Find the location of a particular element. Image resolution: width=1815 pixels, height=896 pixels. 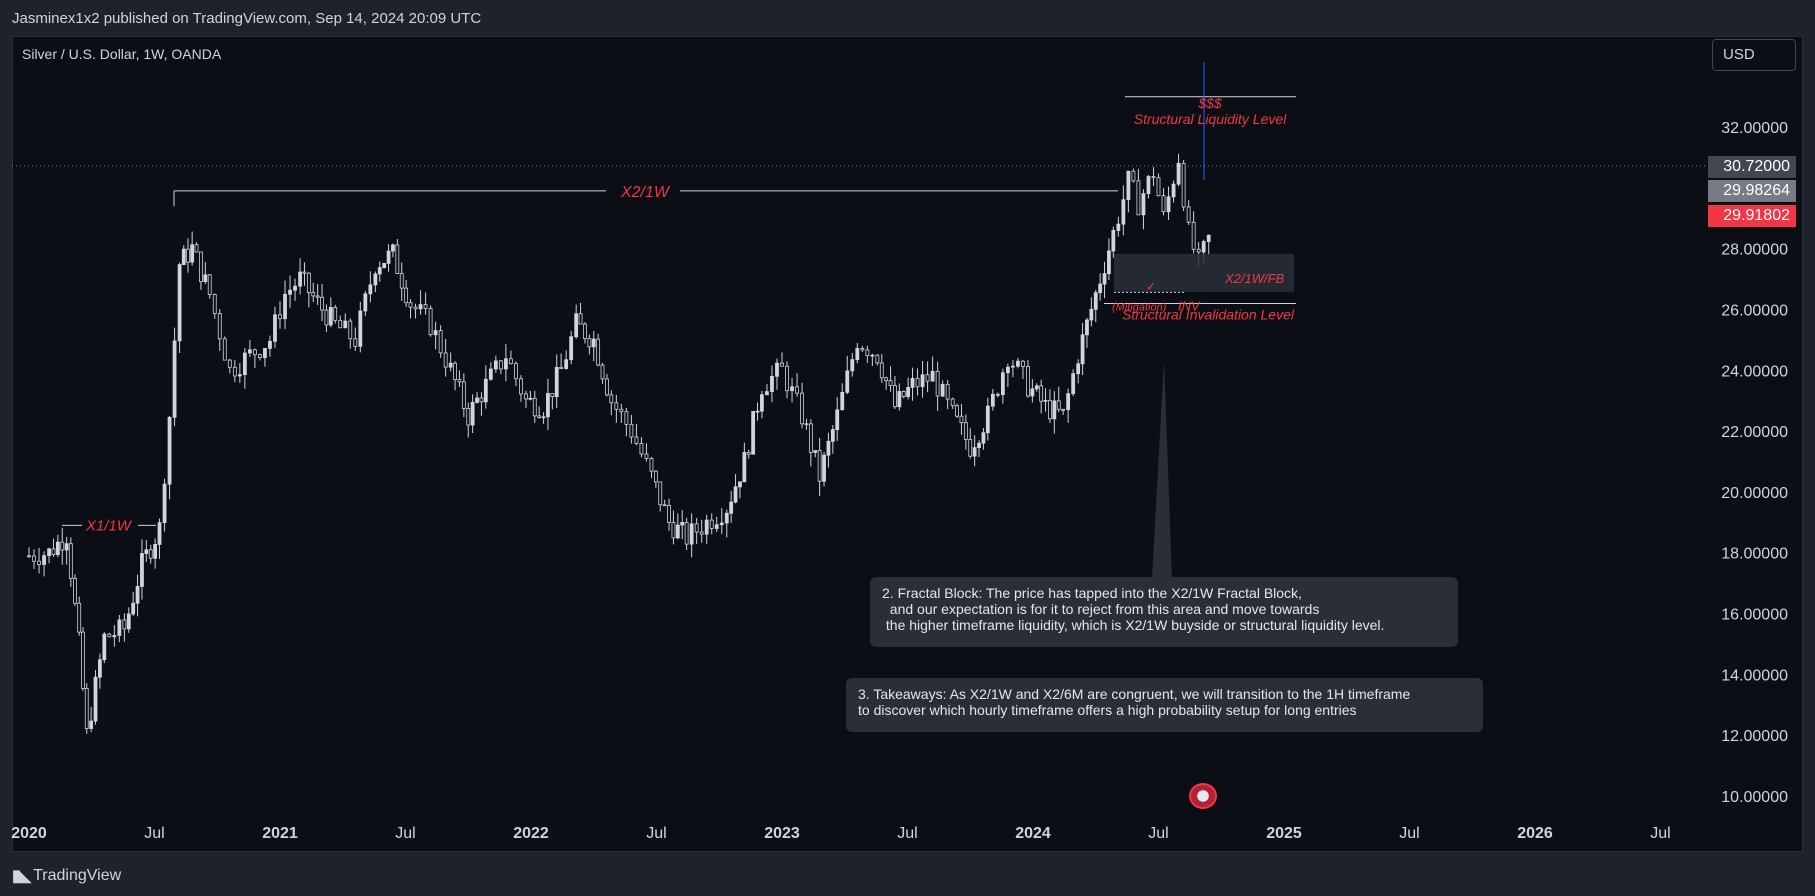

us-flag-event-icon is located at coordinates (1203, 796).